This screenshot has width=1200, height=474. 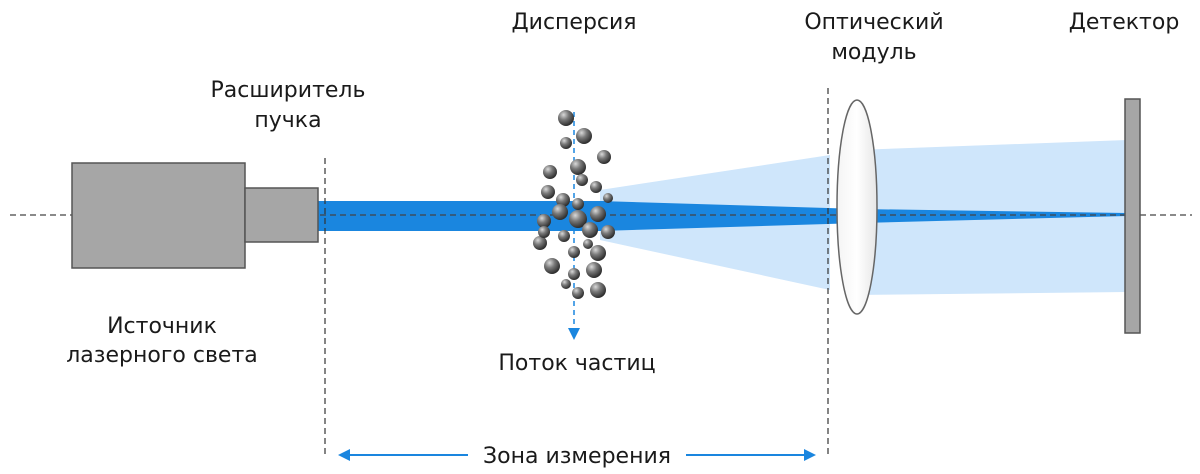 What do you see at coordinates (158, 215) in the screenshot?
I see `laser-source-body` at bounding box center [158, 215].